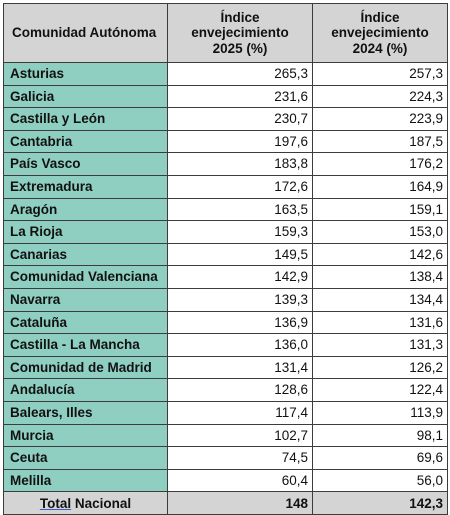 The height and width of the screenshot is (515, 450). What do you see at coordinates (240, 164) in the screenshot?
I see `index-2025-cell: 183,8` at bounding box center [240, 164].